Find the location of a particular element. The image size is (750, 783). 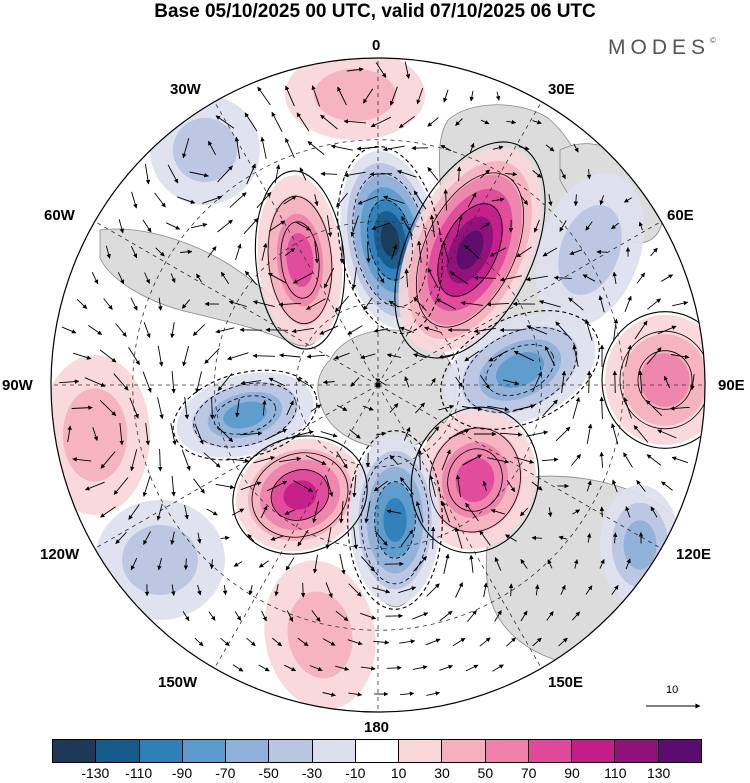

anomaly-contour-fill is located at coordinates (665, 380).